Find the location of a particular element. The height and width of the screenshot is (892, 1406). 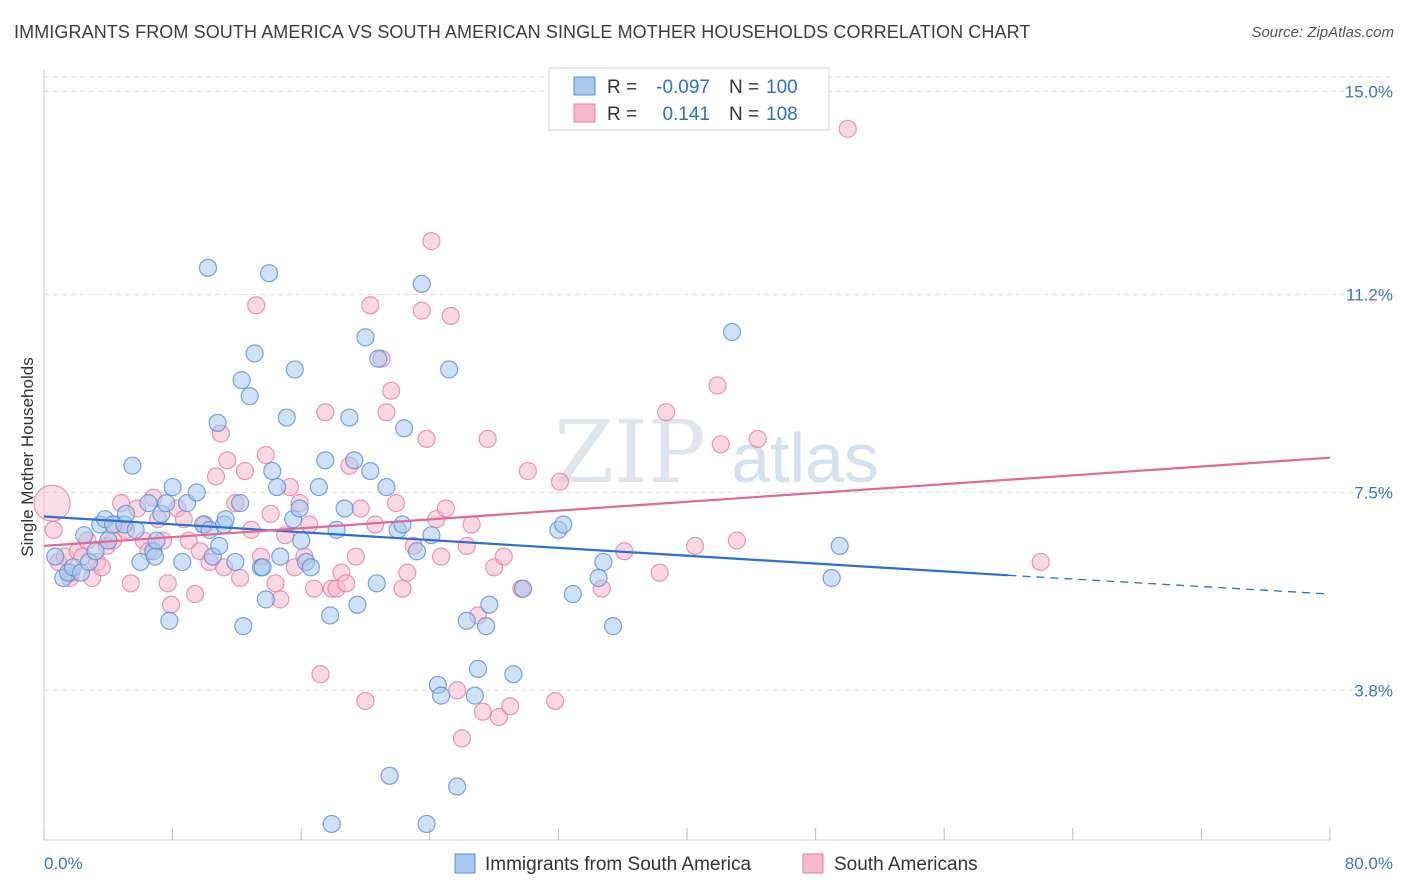

y-tick-label-2: 11.2% is located at coordinates (1369, 295).